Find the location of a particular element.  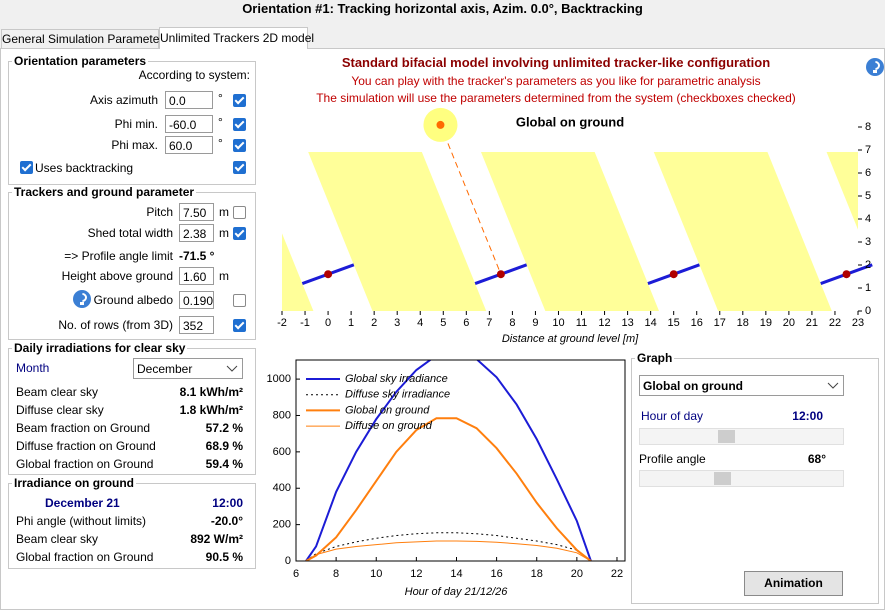

sun-core is located at coordinates (440, 124).